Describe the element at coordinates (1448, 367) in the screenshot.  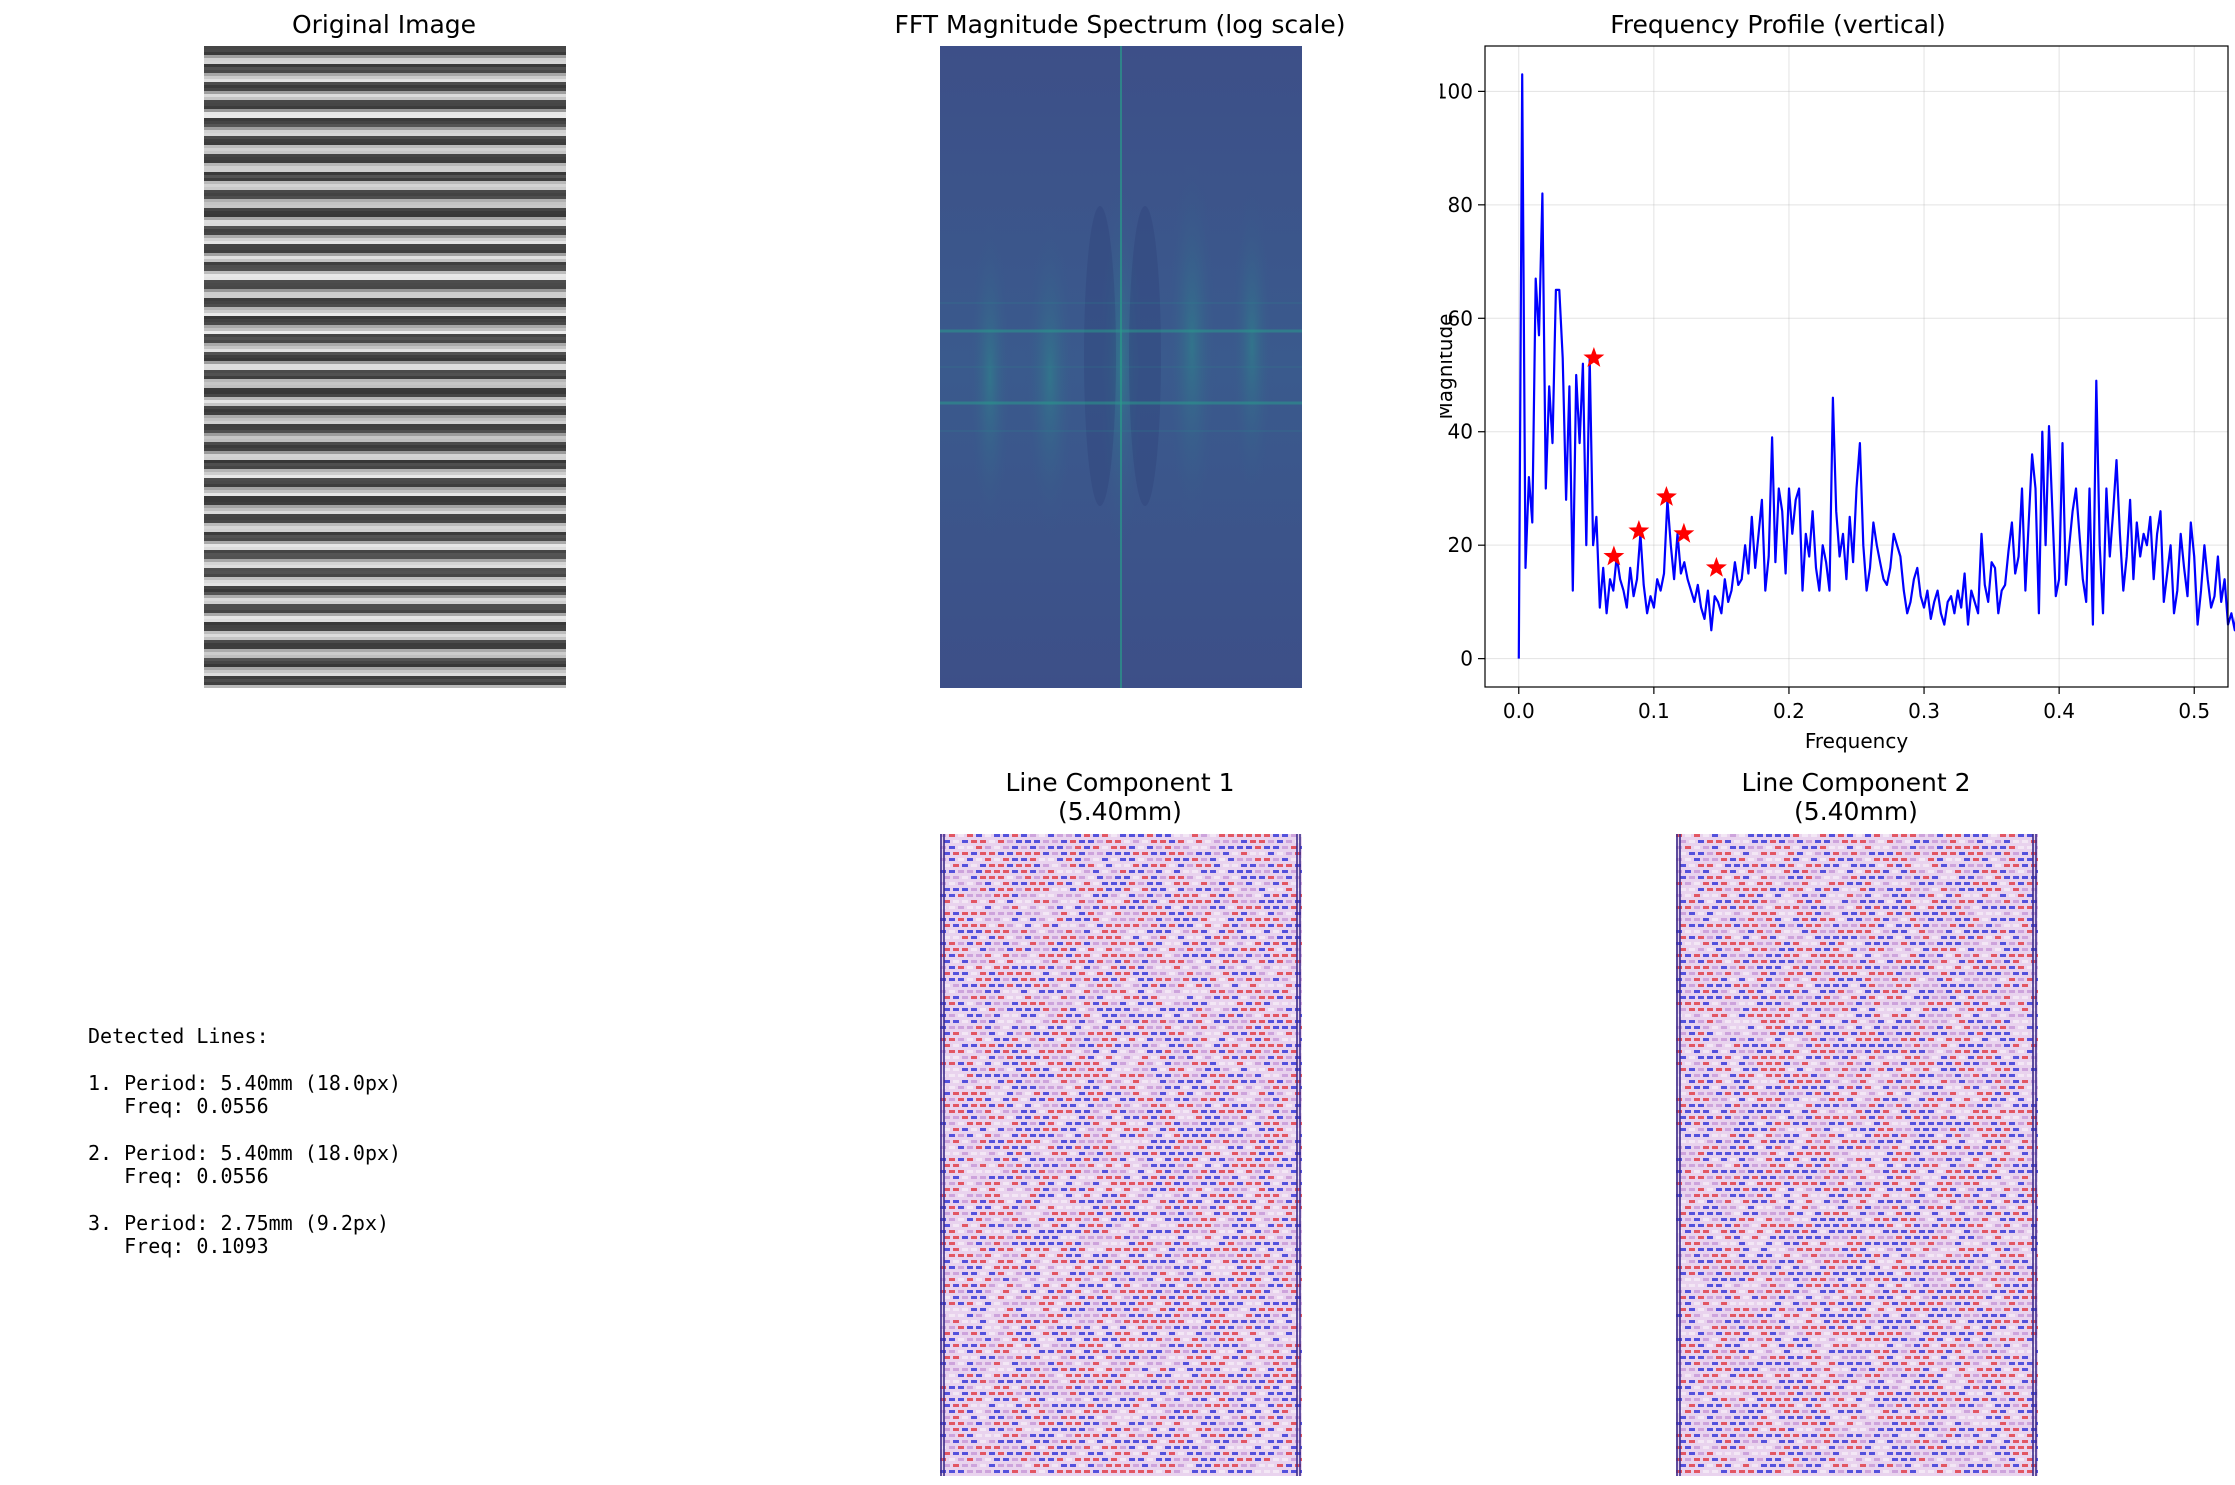
I see `y-axis-label: Magnitude` at that location.